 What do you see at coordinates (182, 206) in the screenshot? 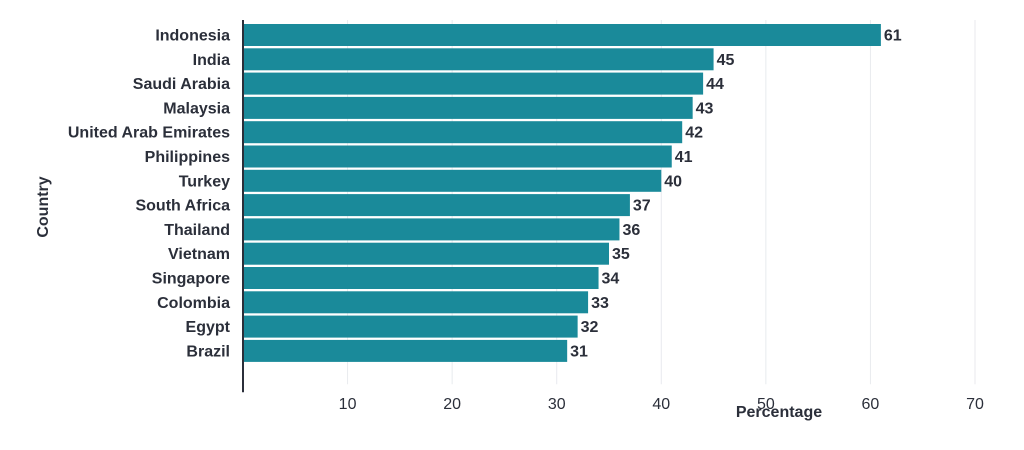
I see `category-label: South Africa` at bounding box center [182, 206].